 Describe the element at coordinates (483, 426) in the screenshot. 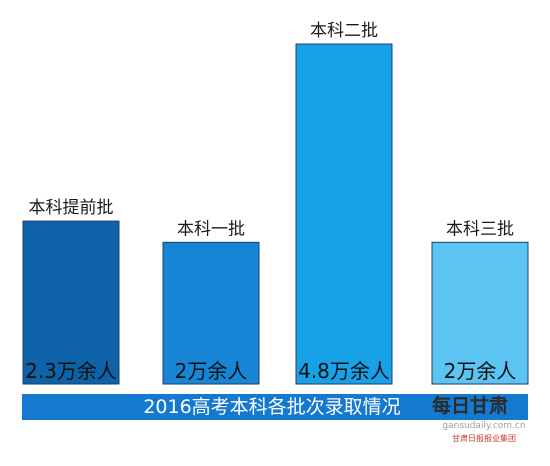

I see `watermark-url: gansudaily.com.cn` at that location.